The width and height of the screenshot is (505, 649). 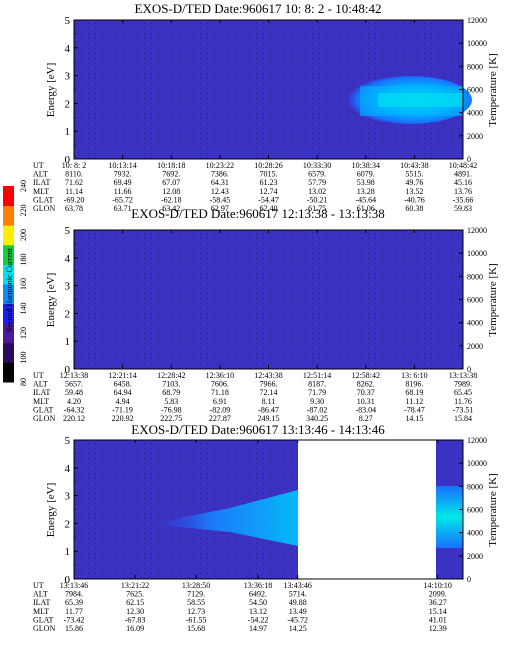 What do you see at coordinates (171, 409) in the screenshot?
I see `ephemeris-value: -76.98` at bounding box center [171, 409].